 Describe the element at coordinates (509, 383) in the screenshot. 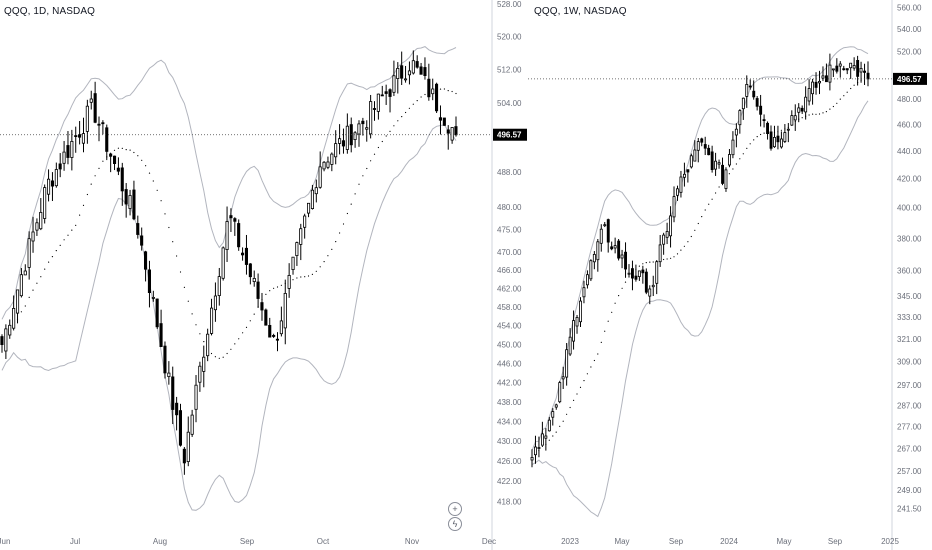

I see `y-tick-label: 442.00` at that location.